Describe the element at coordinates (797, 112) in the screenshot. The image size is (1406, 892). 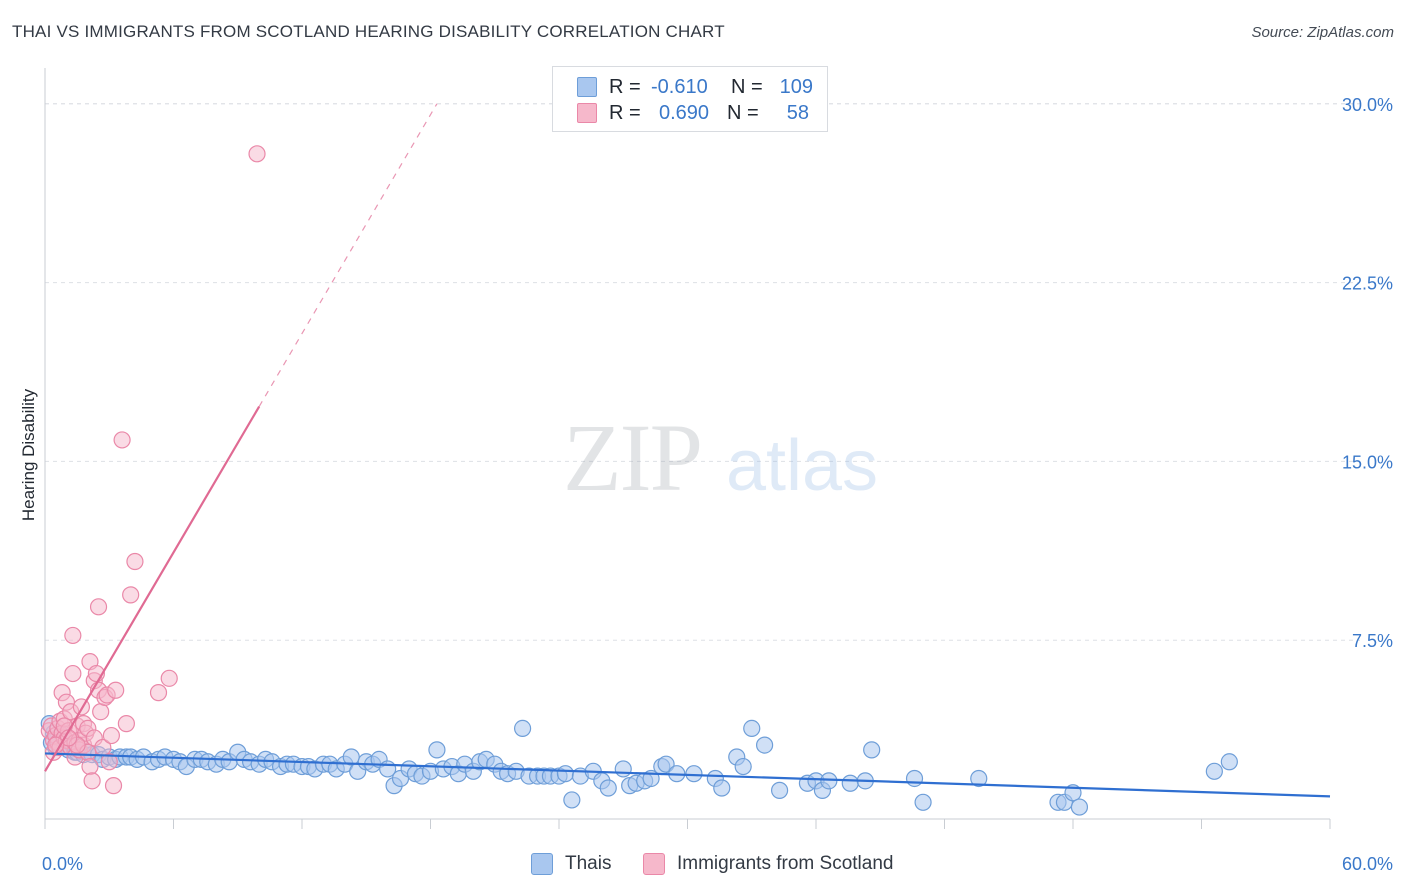
I see `legend-n-value: 58` at that location.